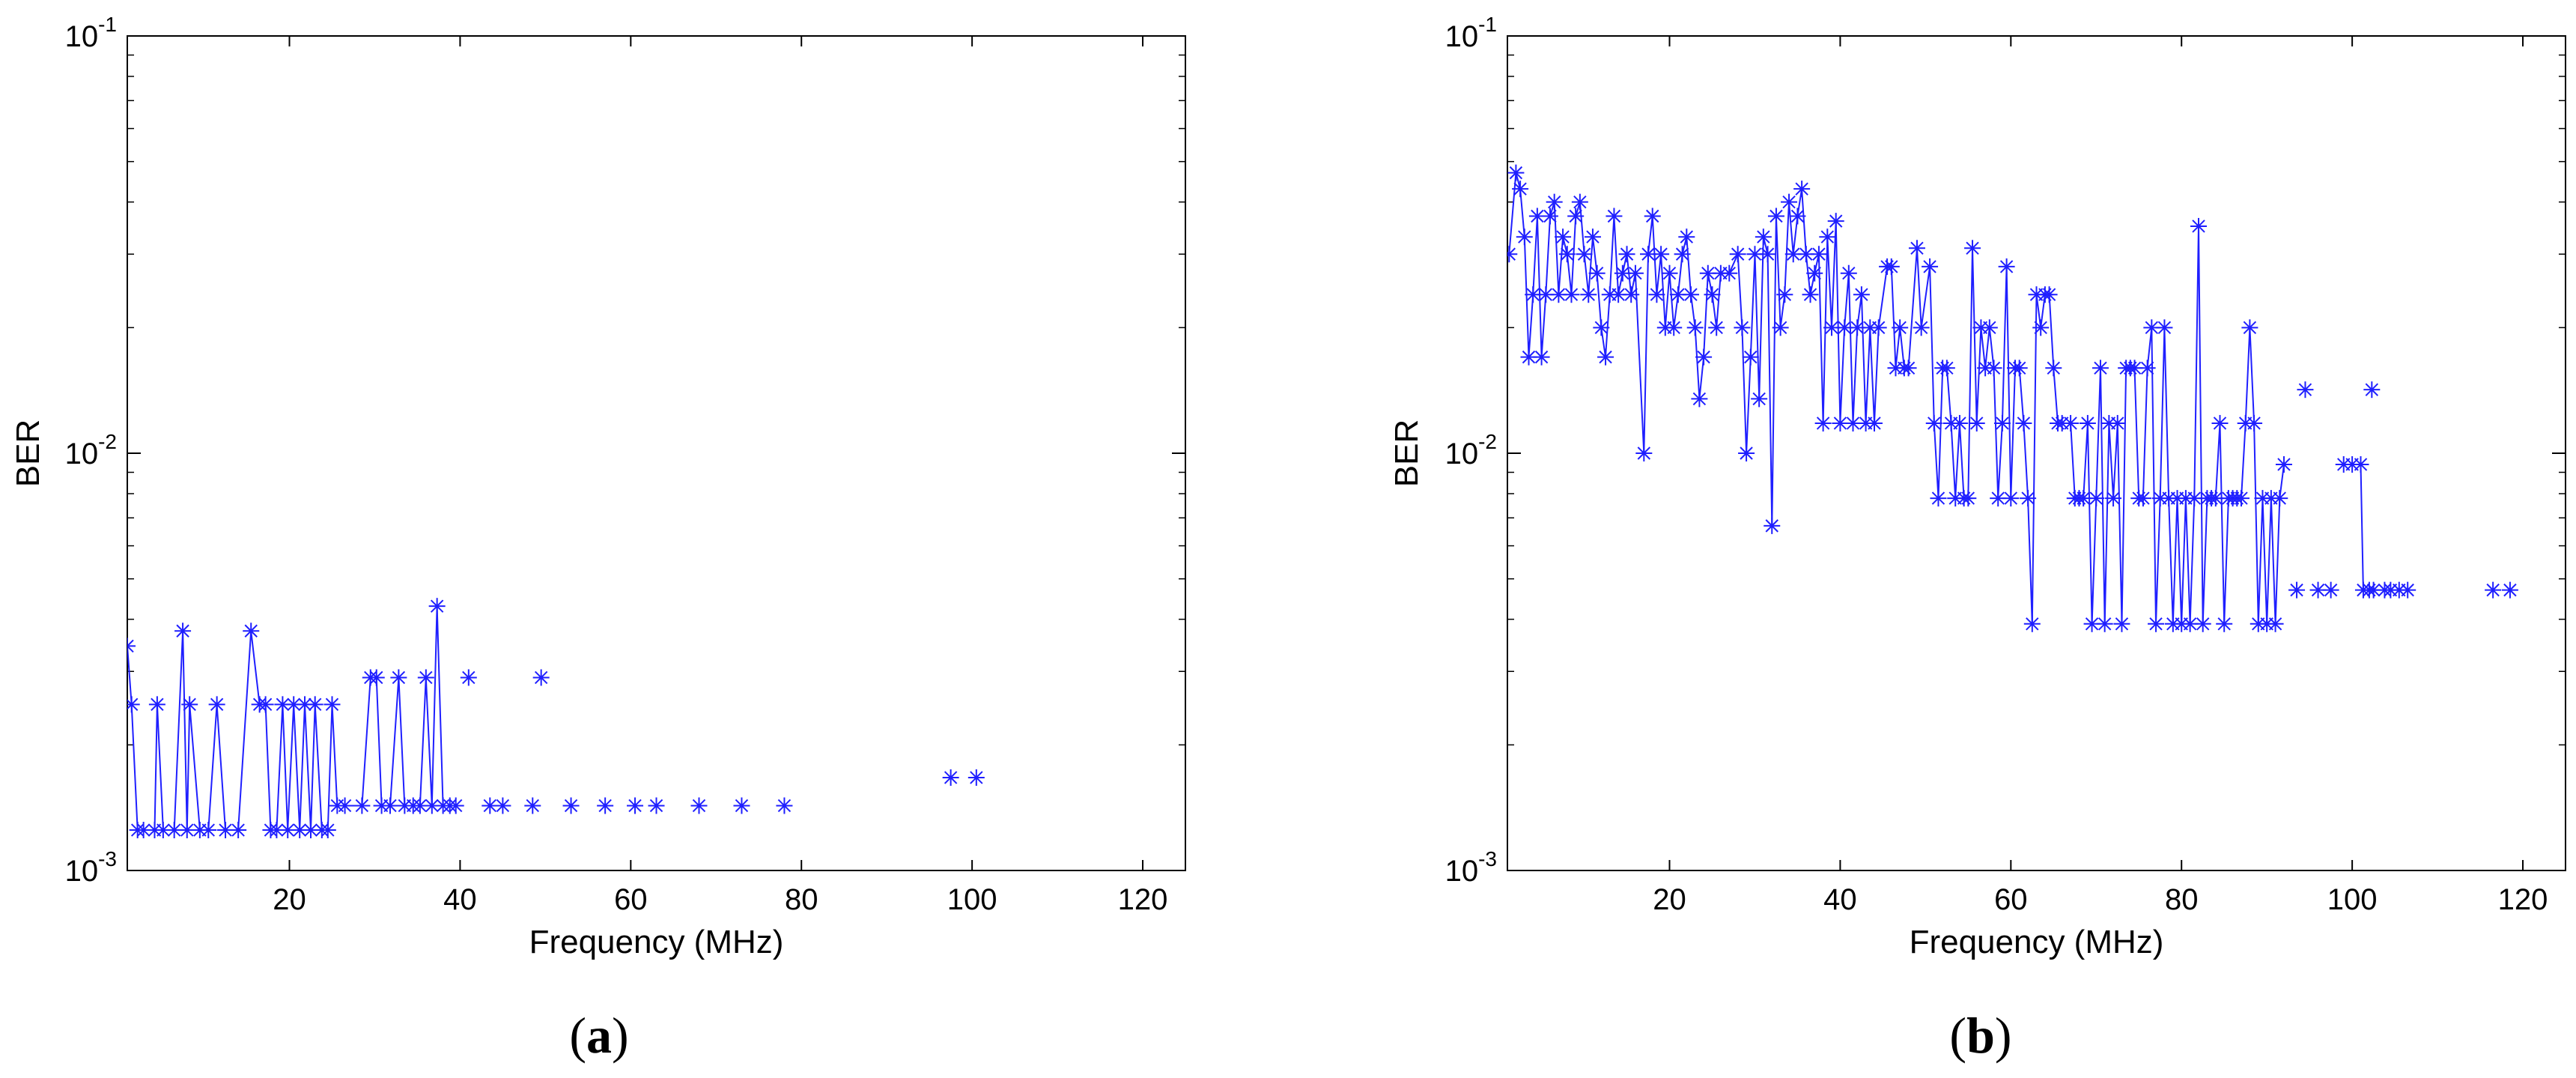 This screenshot has height=1078, width=2576. I want to click on x-tick-label: 40, so click(1840, 899).